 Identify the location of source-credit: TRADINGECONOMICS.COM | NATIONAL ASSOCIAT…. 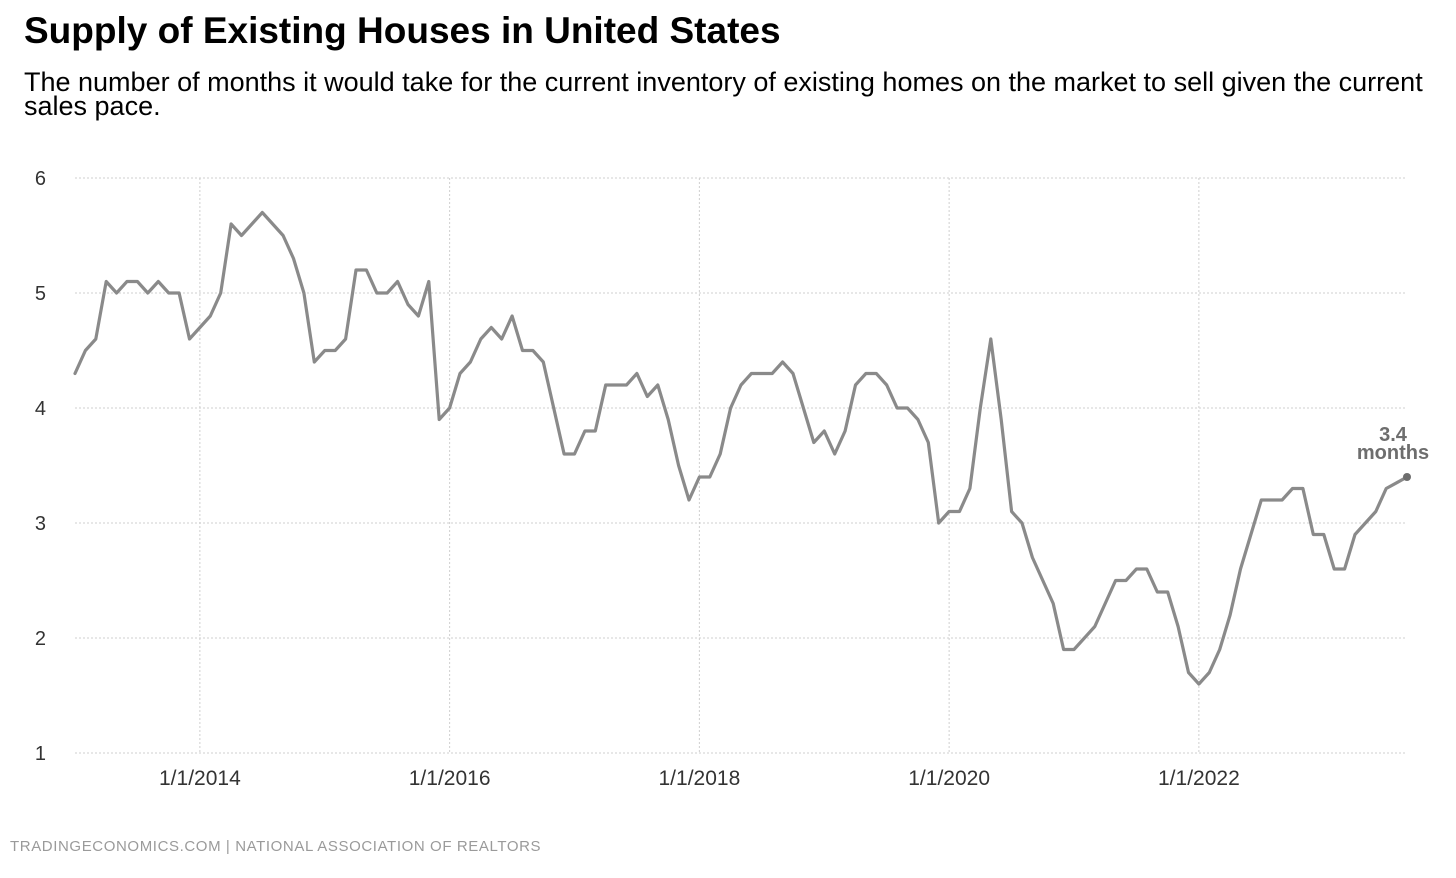
(276, 846).